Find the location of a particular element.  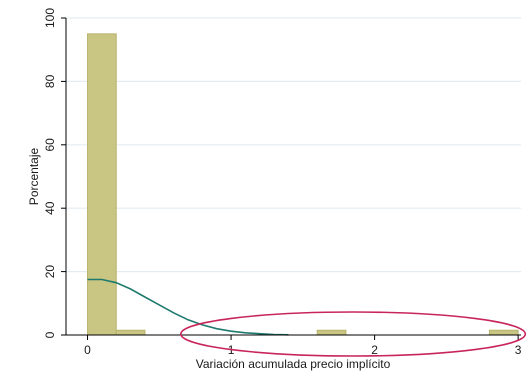

y-tick-label-60: 60 is located at coordinates (50, 145).